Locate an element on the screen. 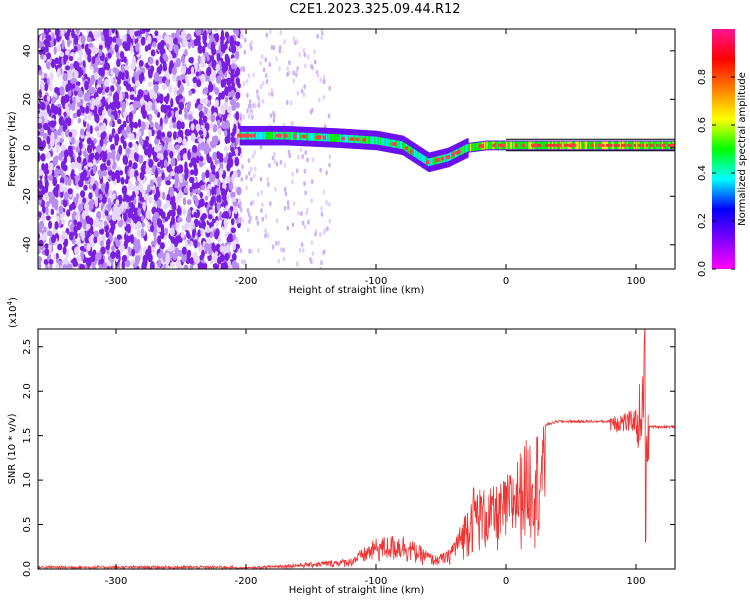 The image size is (750, 600). colorbar-label: Normalized spectral amplitude is located at coordinates (742, 149).